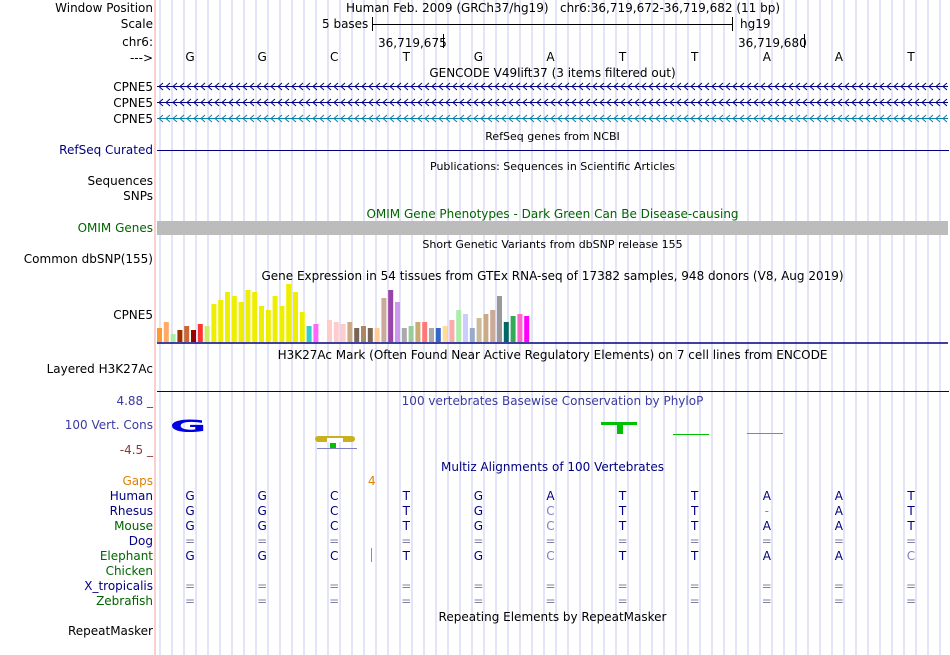 Image resolution: width=950 pixels, height=655 pixels. I want to click on refseq-label: RefSeq Curated, so click(106, 150).